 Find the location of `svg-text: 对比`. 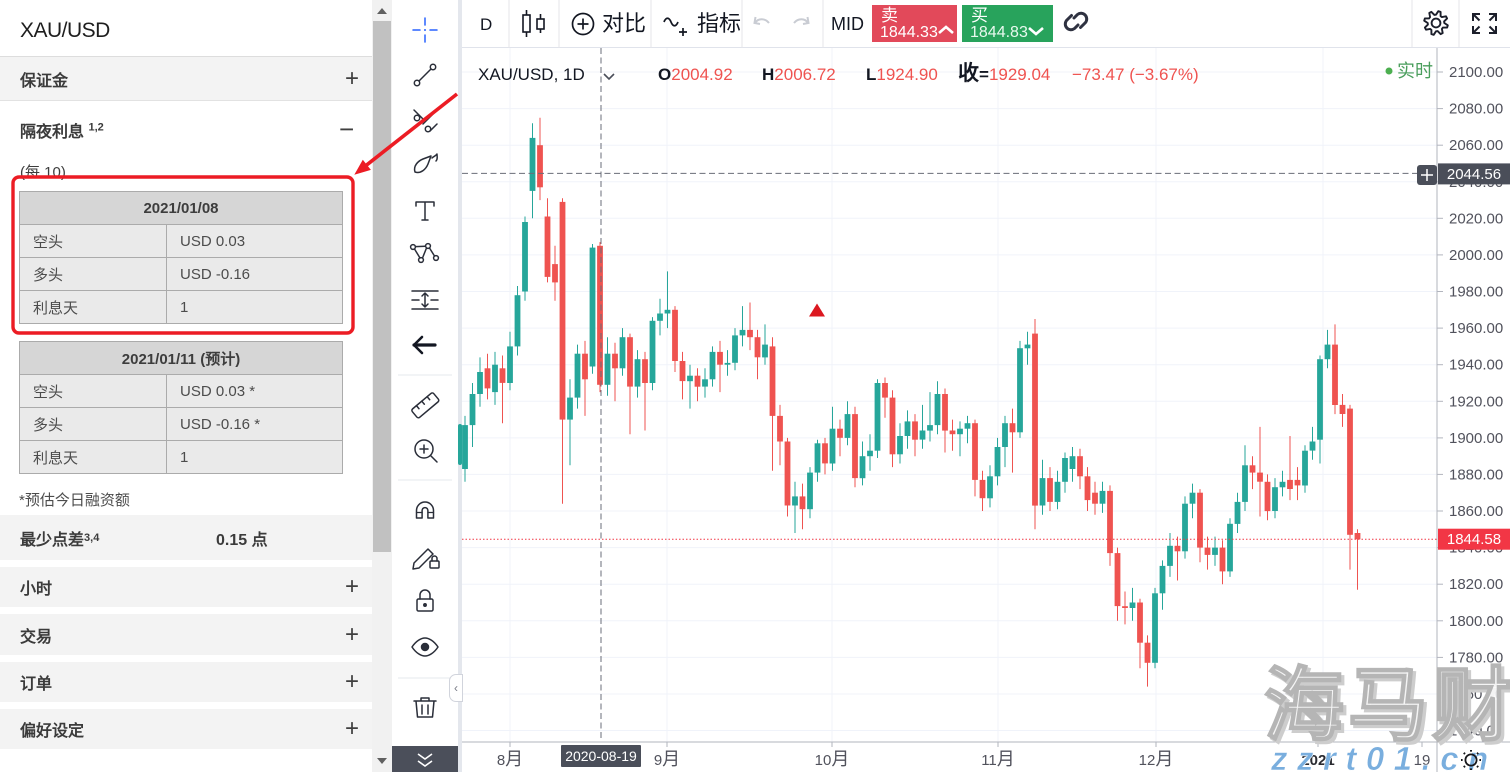

svg-text: 对比 is located at coordinates (624, 23).